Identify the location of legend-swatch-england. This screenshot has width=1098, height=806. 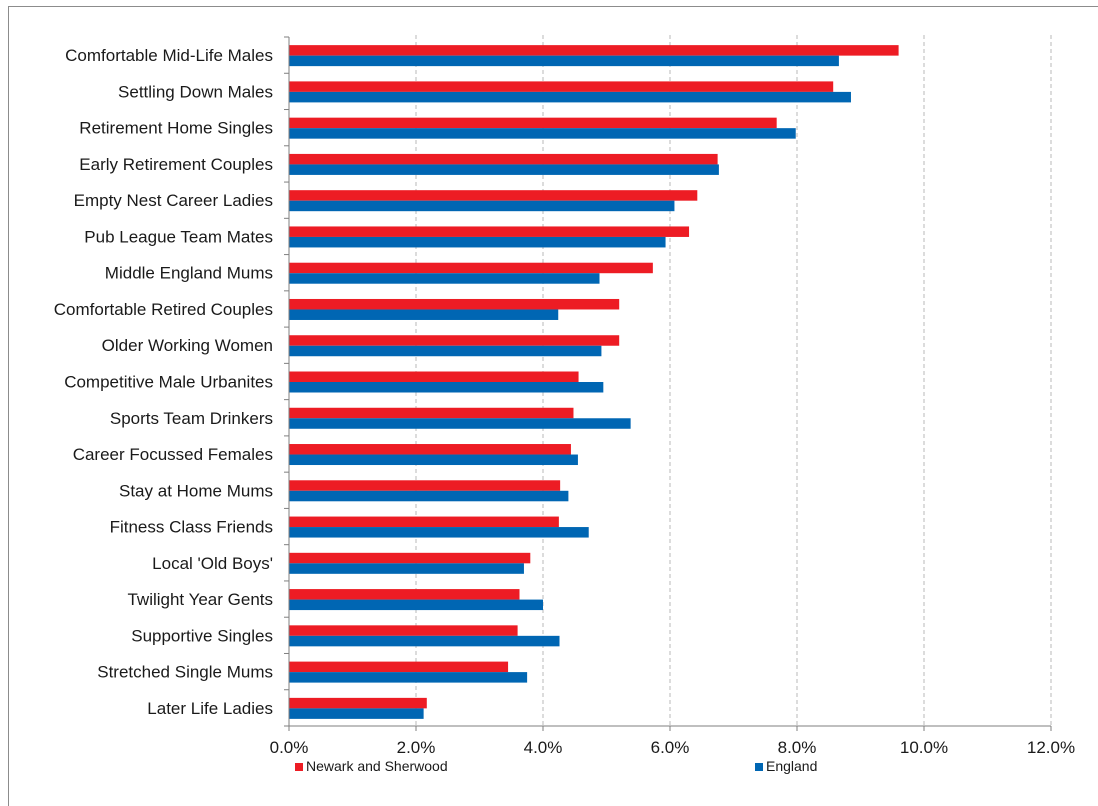
(759, 767).